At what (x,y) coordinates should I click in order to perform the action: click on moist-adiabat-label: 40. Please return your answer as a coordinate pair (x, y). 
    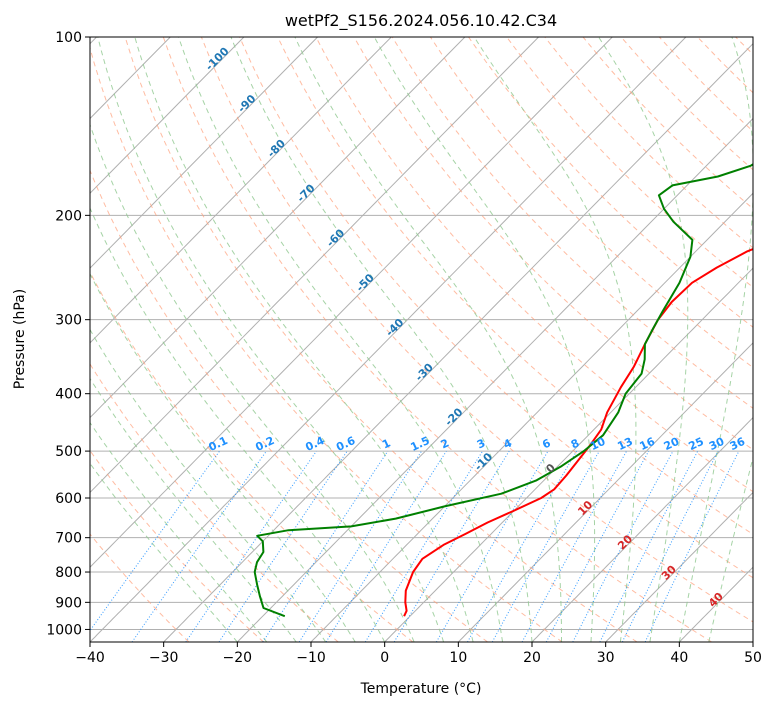
    Looking at the image, I should click on (716, 600).